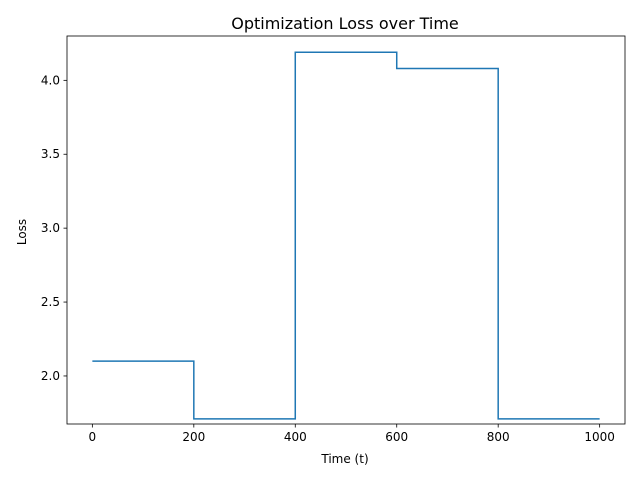 This screenshot has width=640, height=480. Describe the element at coordinates (22, 232) in the screenshot. I see `y-axis-label: Loss` at that location.